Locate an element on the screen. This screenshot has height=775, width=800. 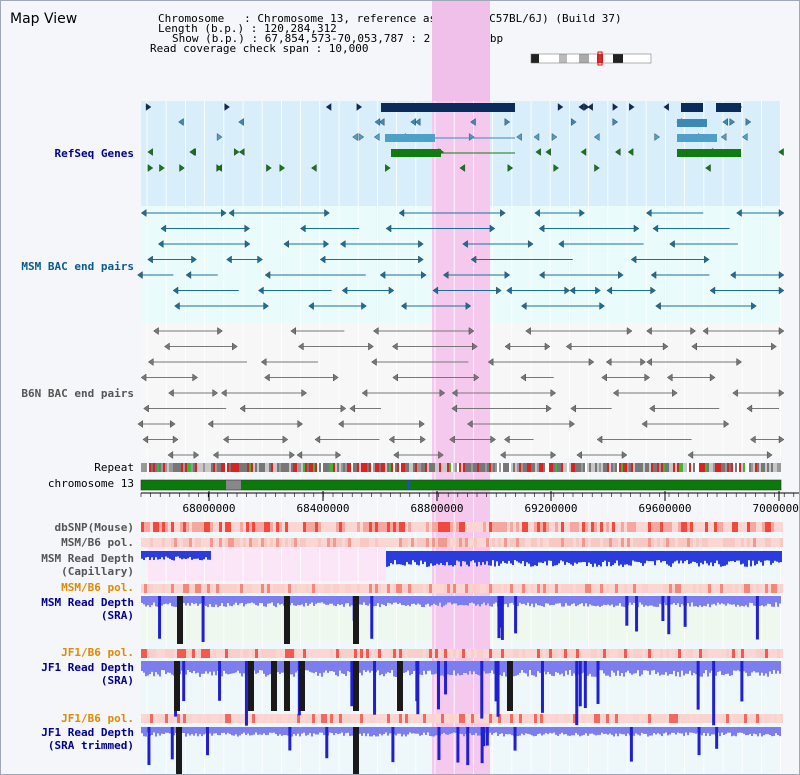
track-label-jf1-b6-pol-2: JF1/B6 pol. is located at coordinates (97, 718).